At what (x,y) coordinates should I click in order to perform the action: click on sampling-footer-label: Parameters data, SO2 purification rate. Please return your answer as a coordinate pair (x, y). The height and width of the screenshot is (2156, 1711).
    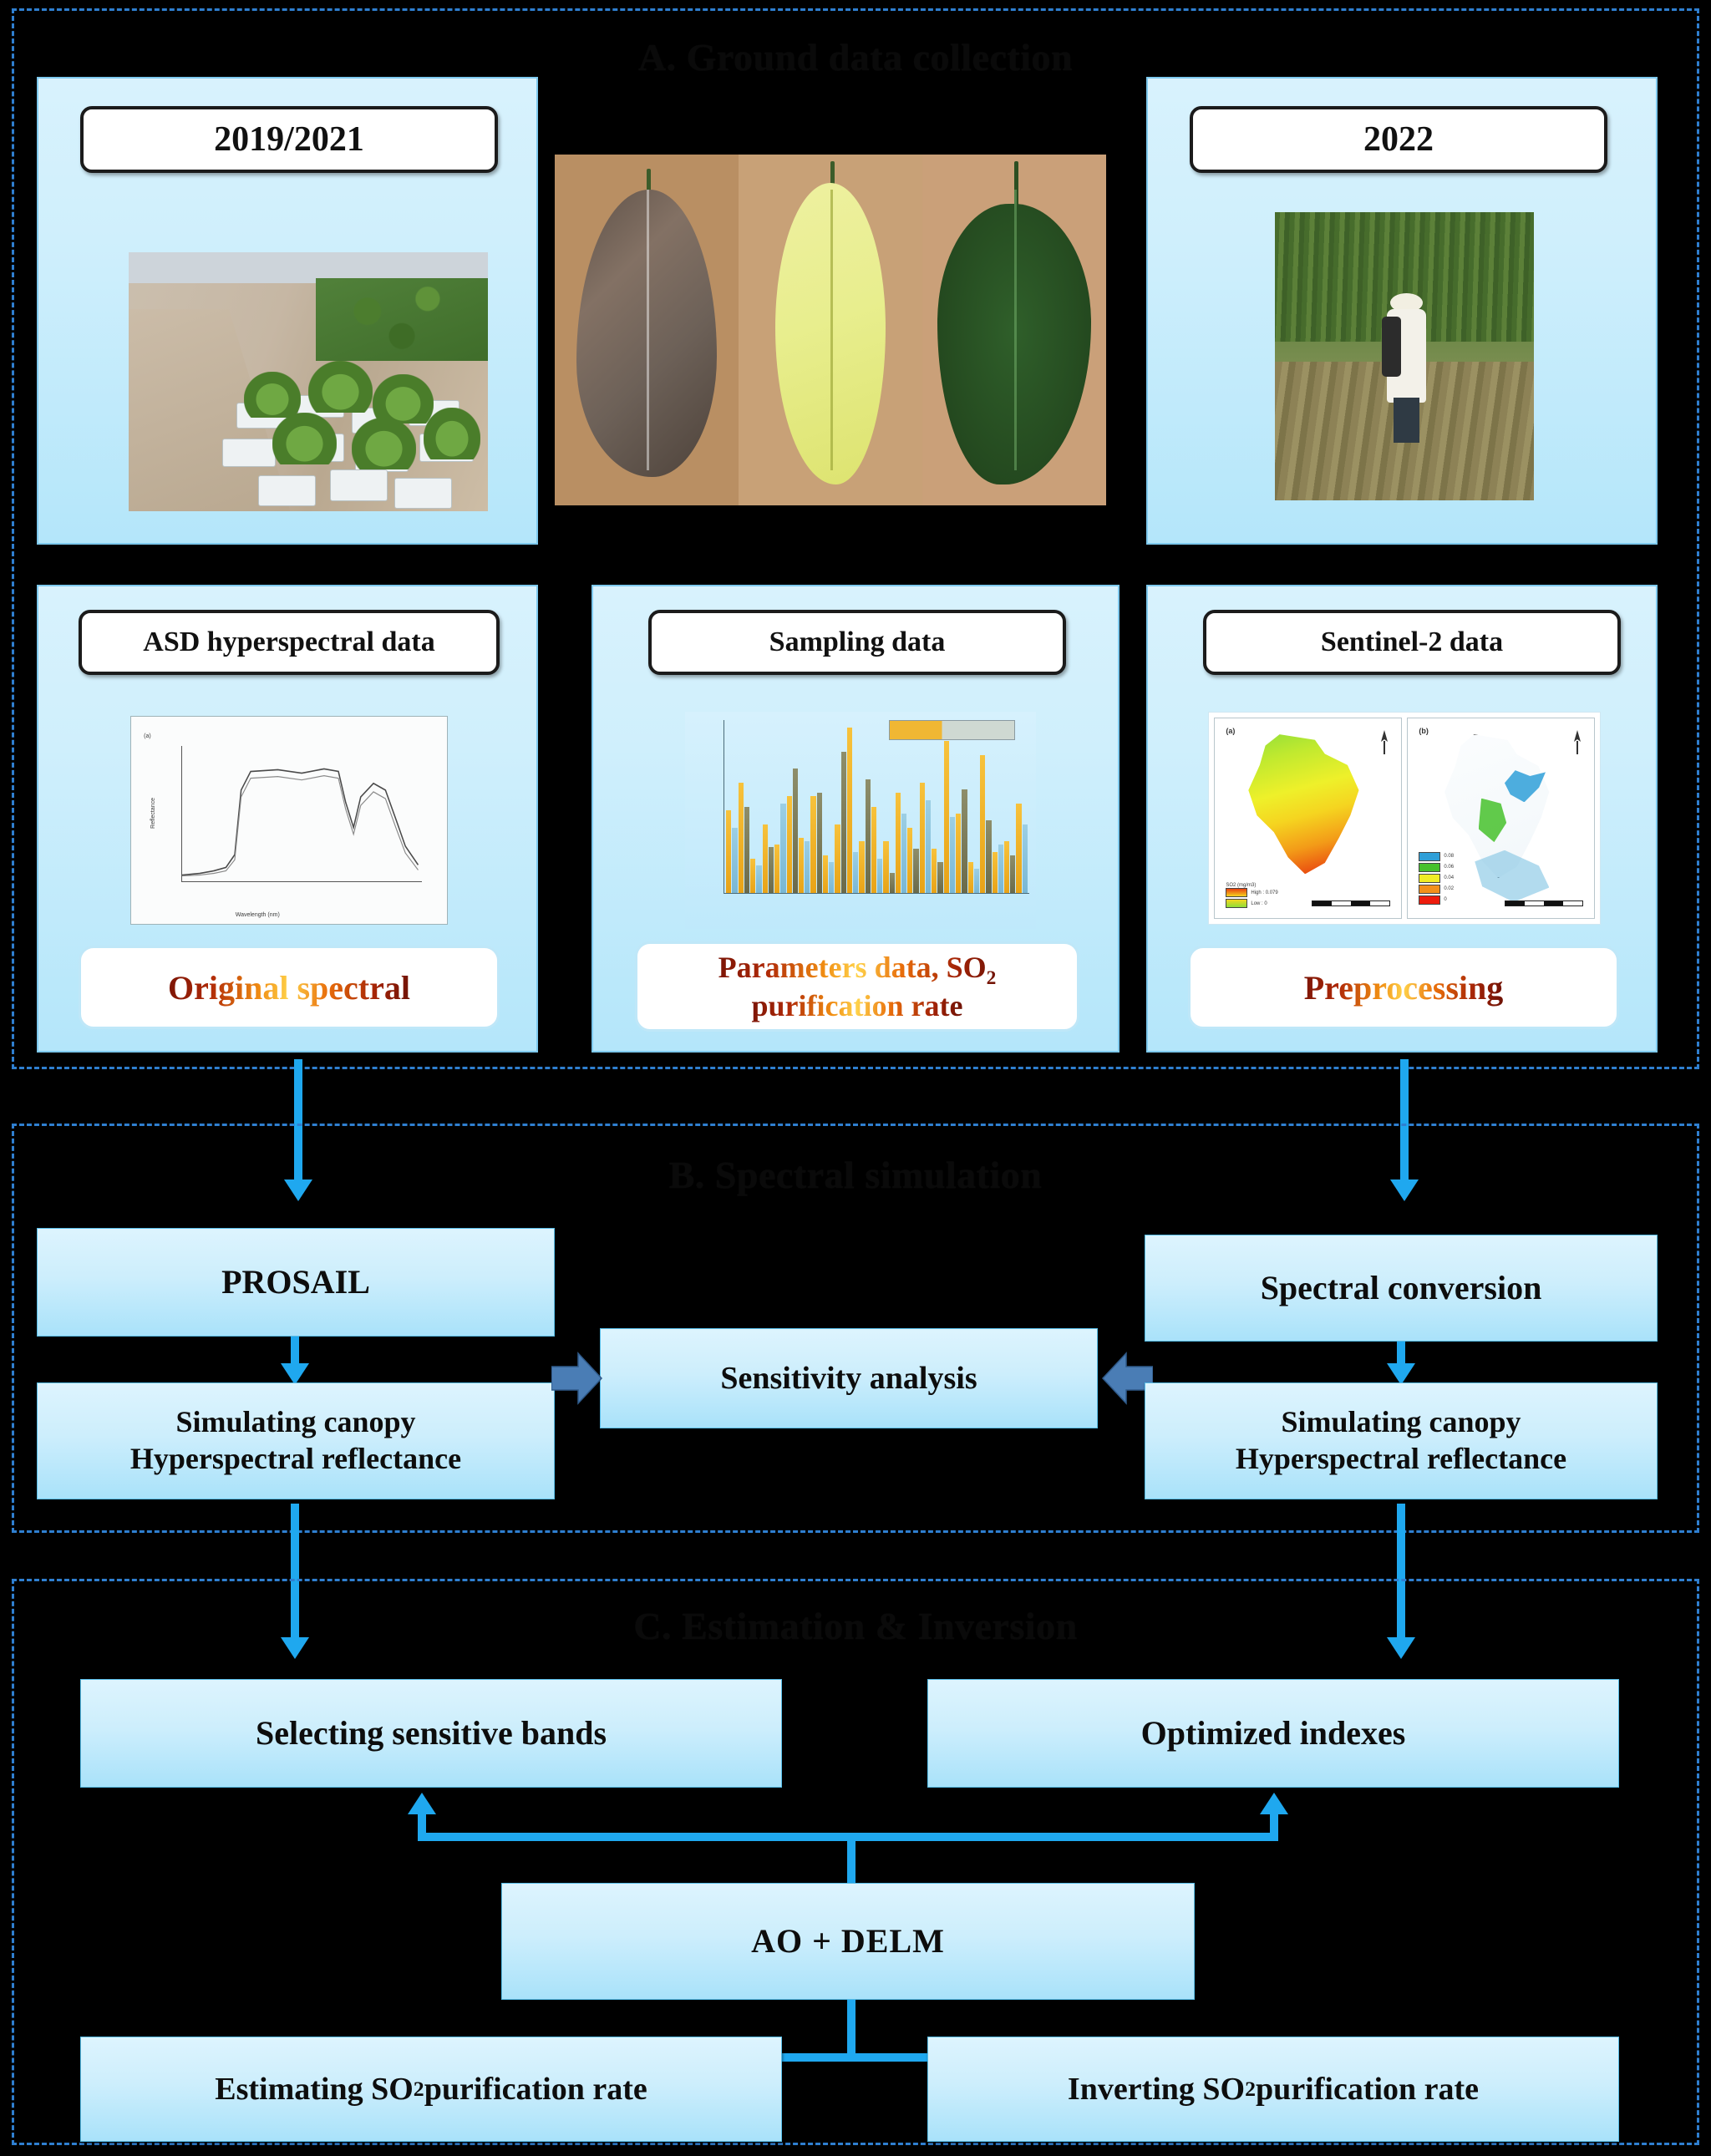
    Looking at the image, I should click on (857, 986).